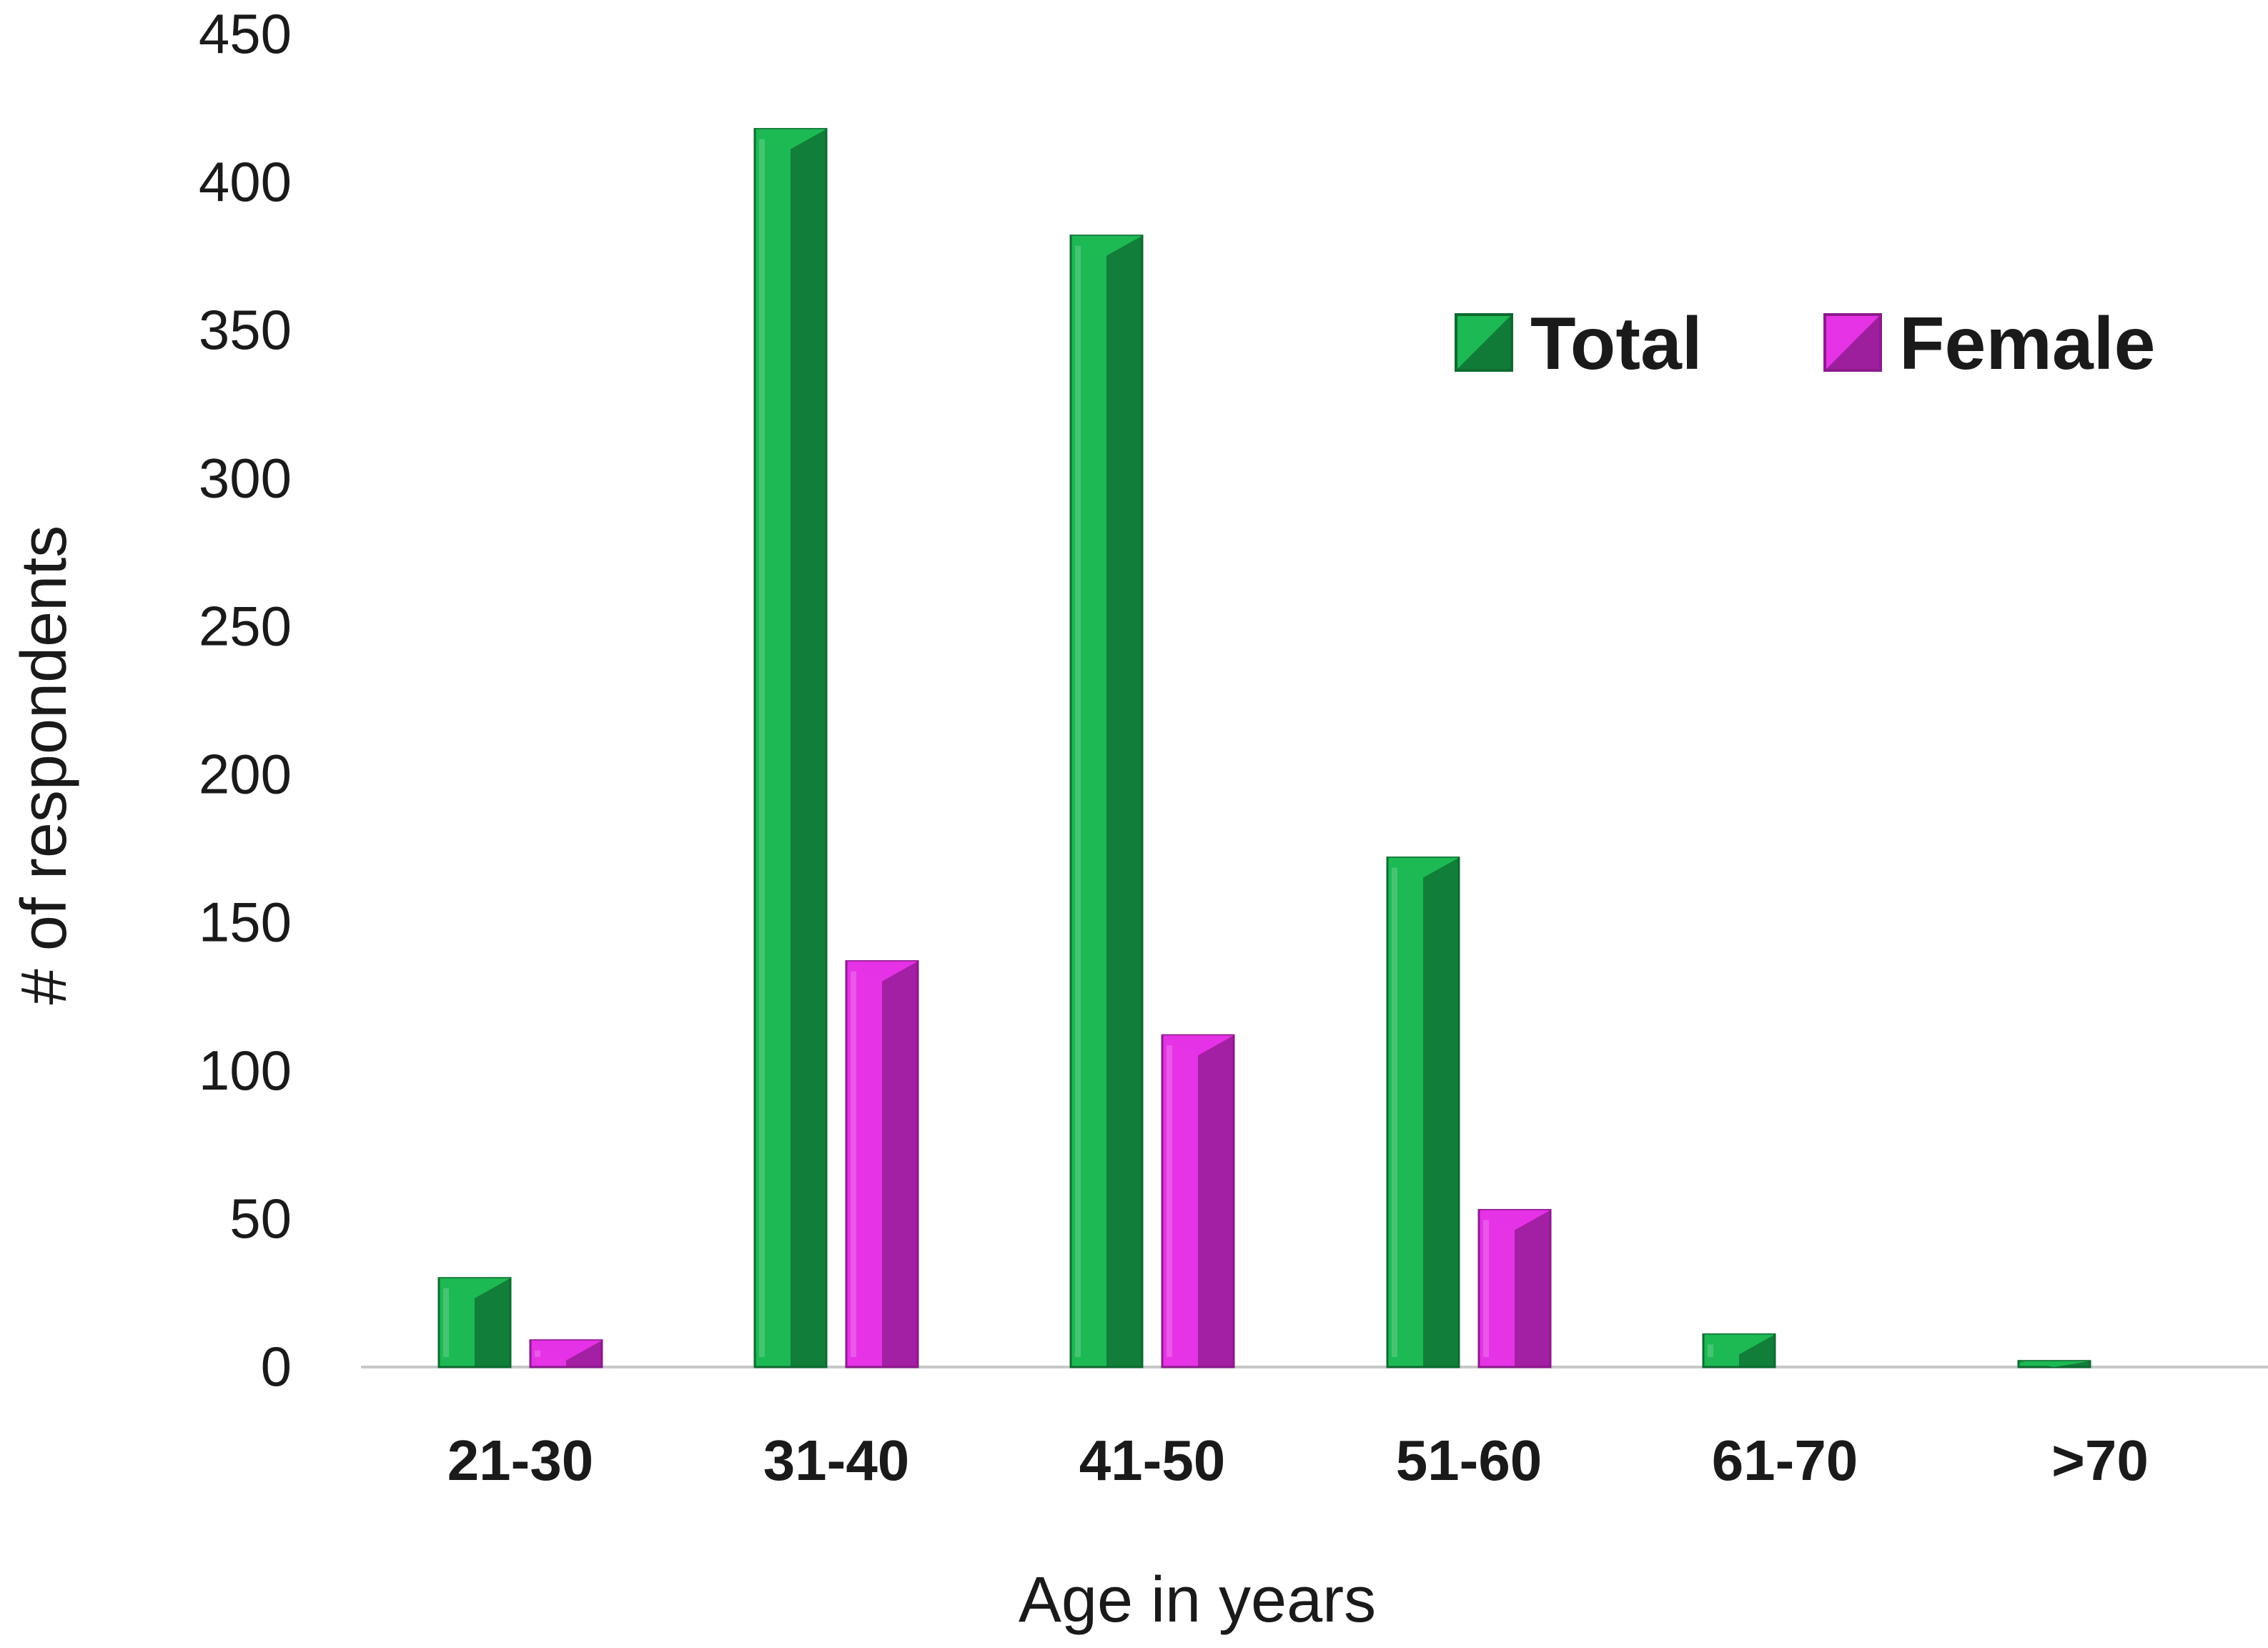 The height and width of the screenshot is (1648, 2268). I want to click on y-tick-label: 300, so click(245, 477).